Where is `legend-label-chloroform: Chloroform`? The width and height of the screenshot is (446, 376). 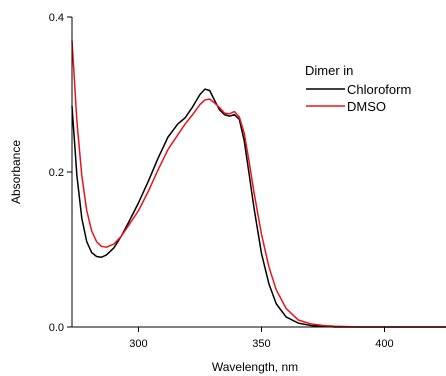 legend-label-chloroform: Chloroform is located at coordinates (379, 89).